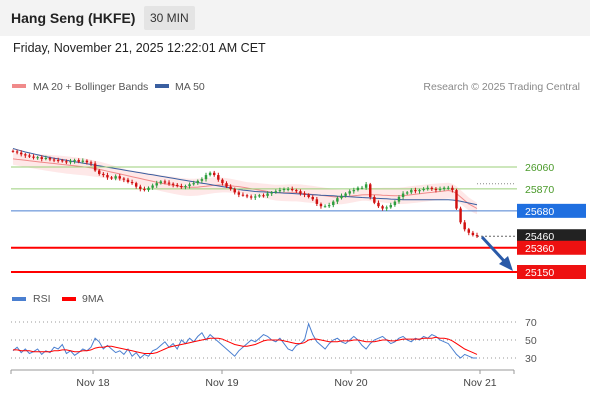  Describe the element at coordinates (69, 299) in the screenshot. I see `legend-swatch-9ma` at that location.